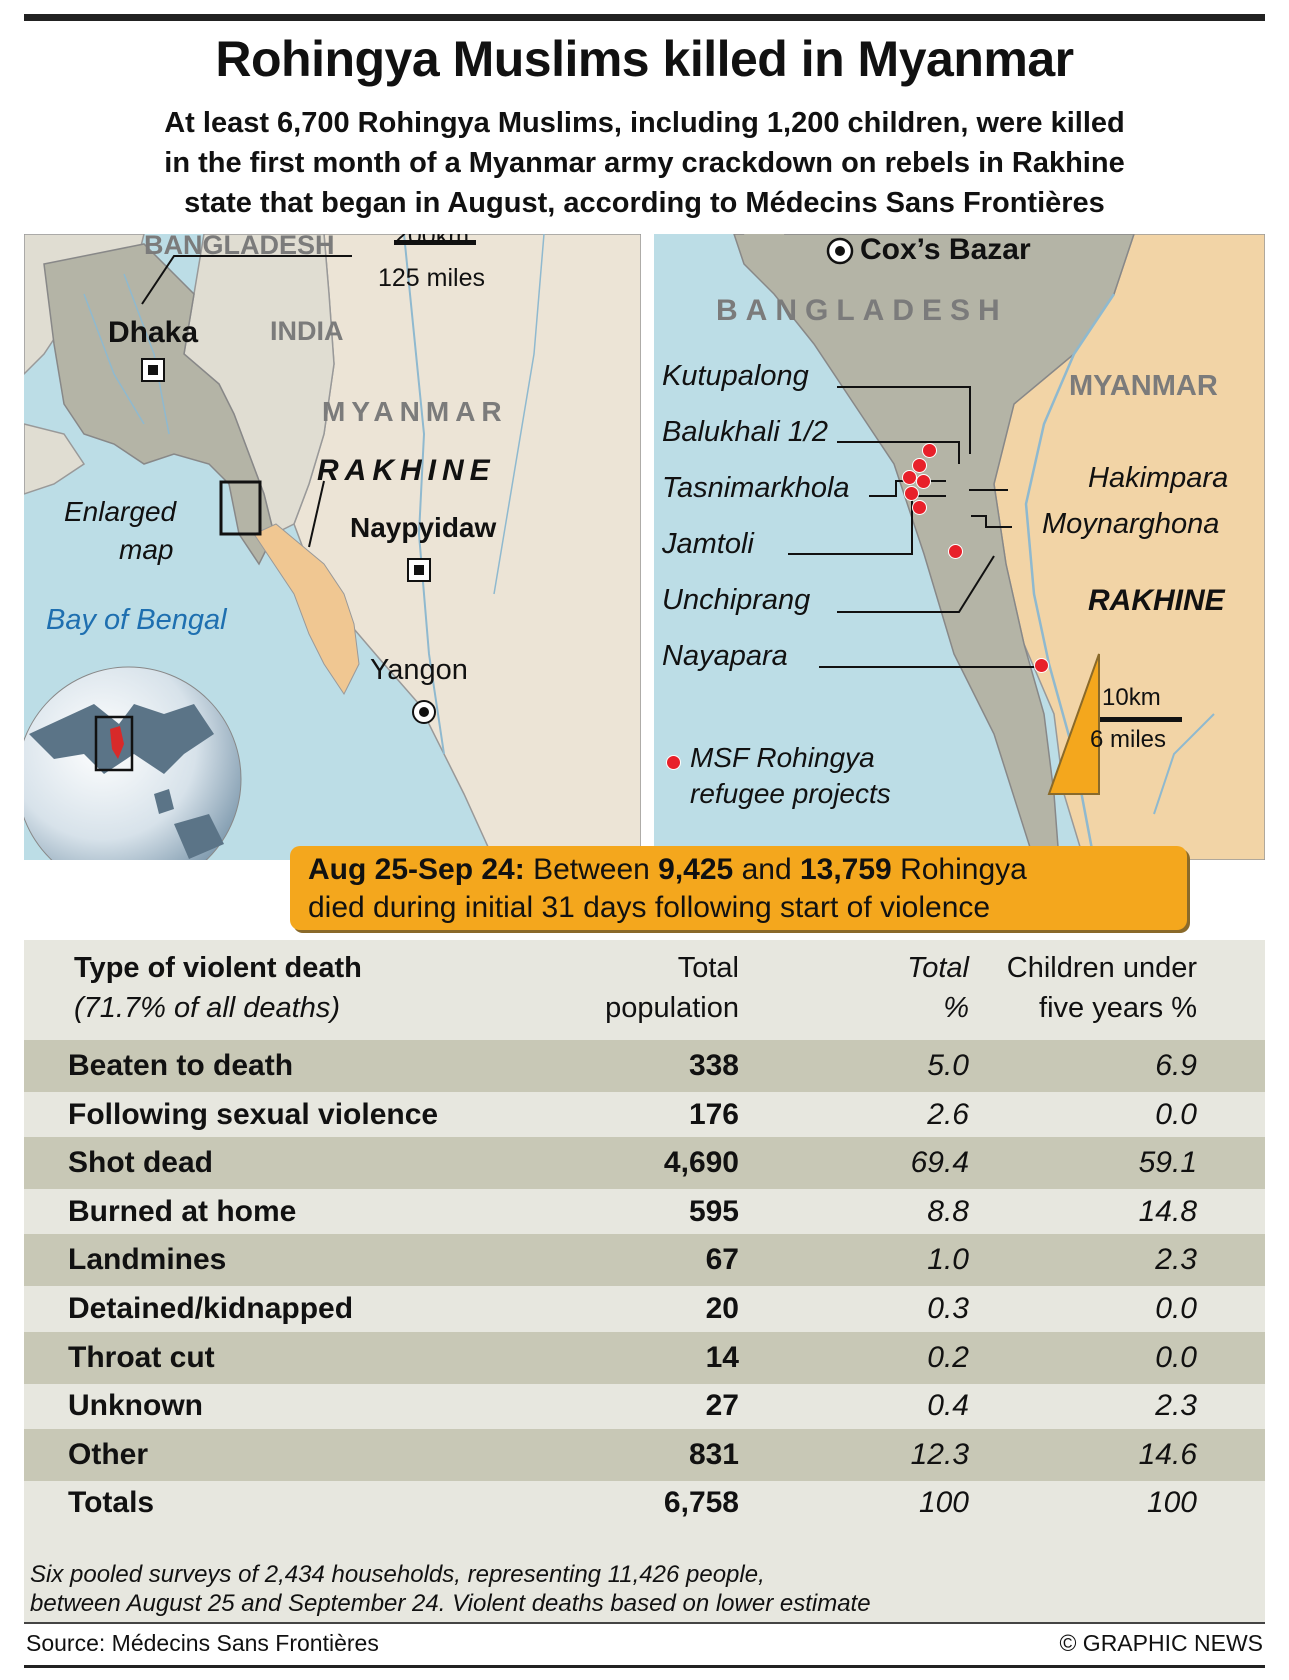 The width and height of the screenshot is (1289, 1680). What do you see at coordinates (1176, 1065) in the screenshot?
I see `cell-children: 6.9` at bounding box center [1176, 1065].